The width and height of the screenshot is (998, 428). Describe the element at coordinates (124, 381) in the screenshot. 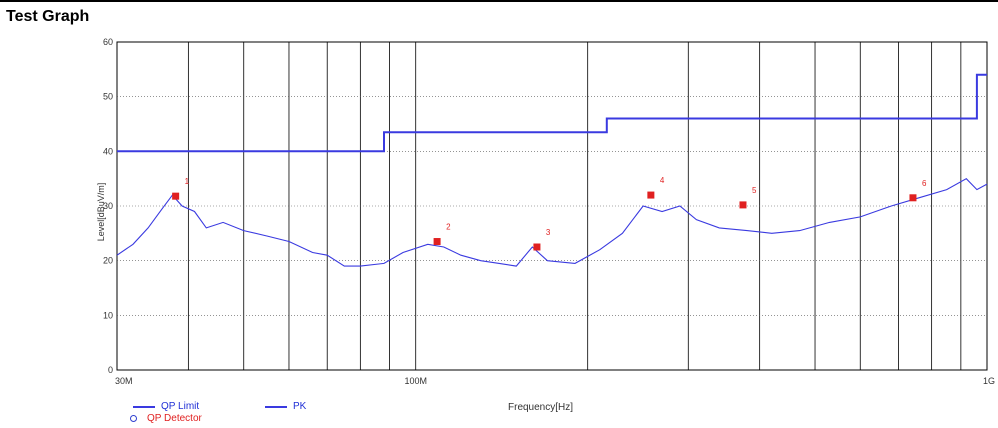

I see `x-tick-label: 30M` at that location.